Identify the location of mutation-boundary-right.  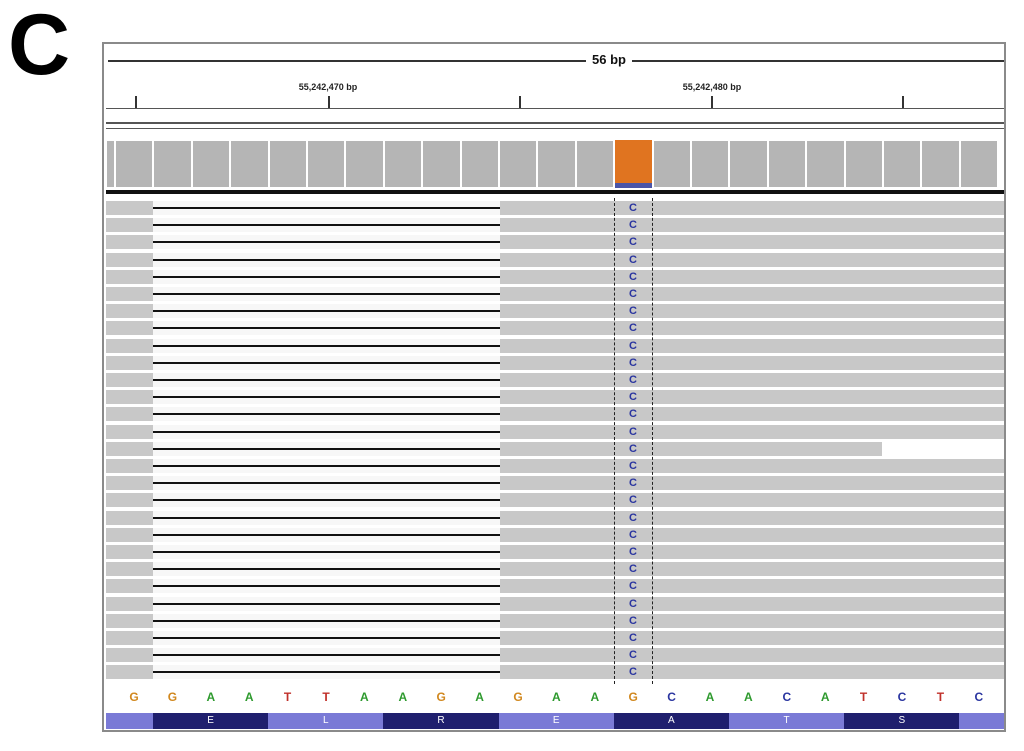
(652, 441).